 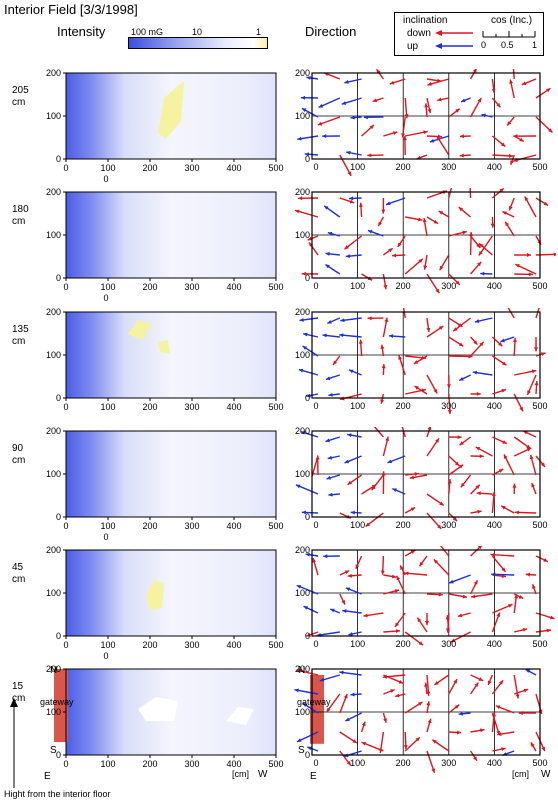 I want to click on intensity-ytick-1-1: 100, so click(x=53, y=235).